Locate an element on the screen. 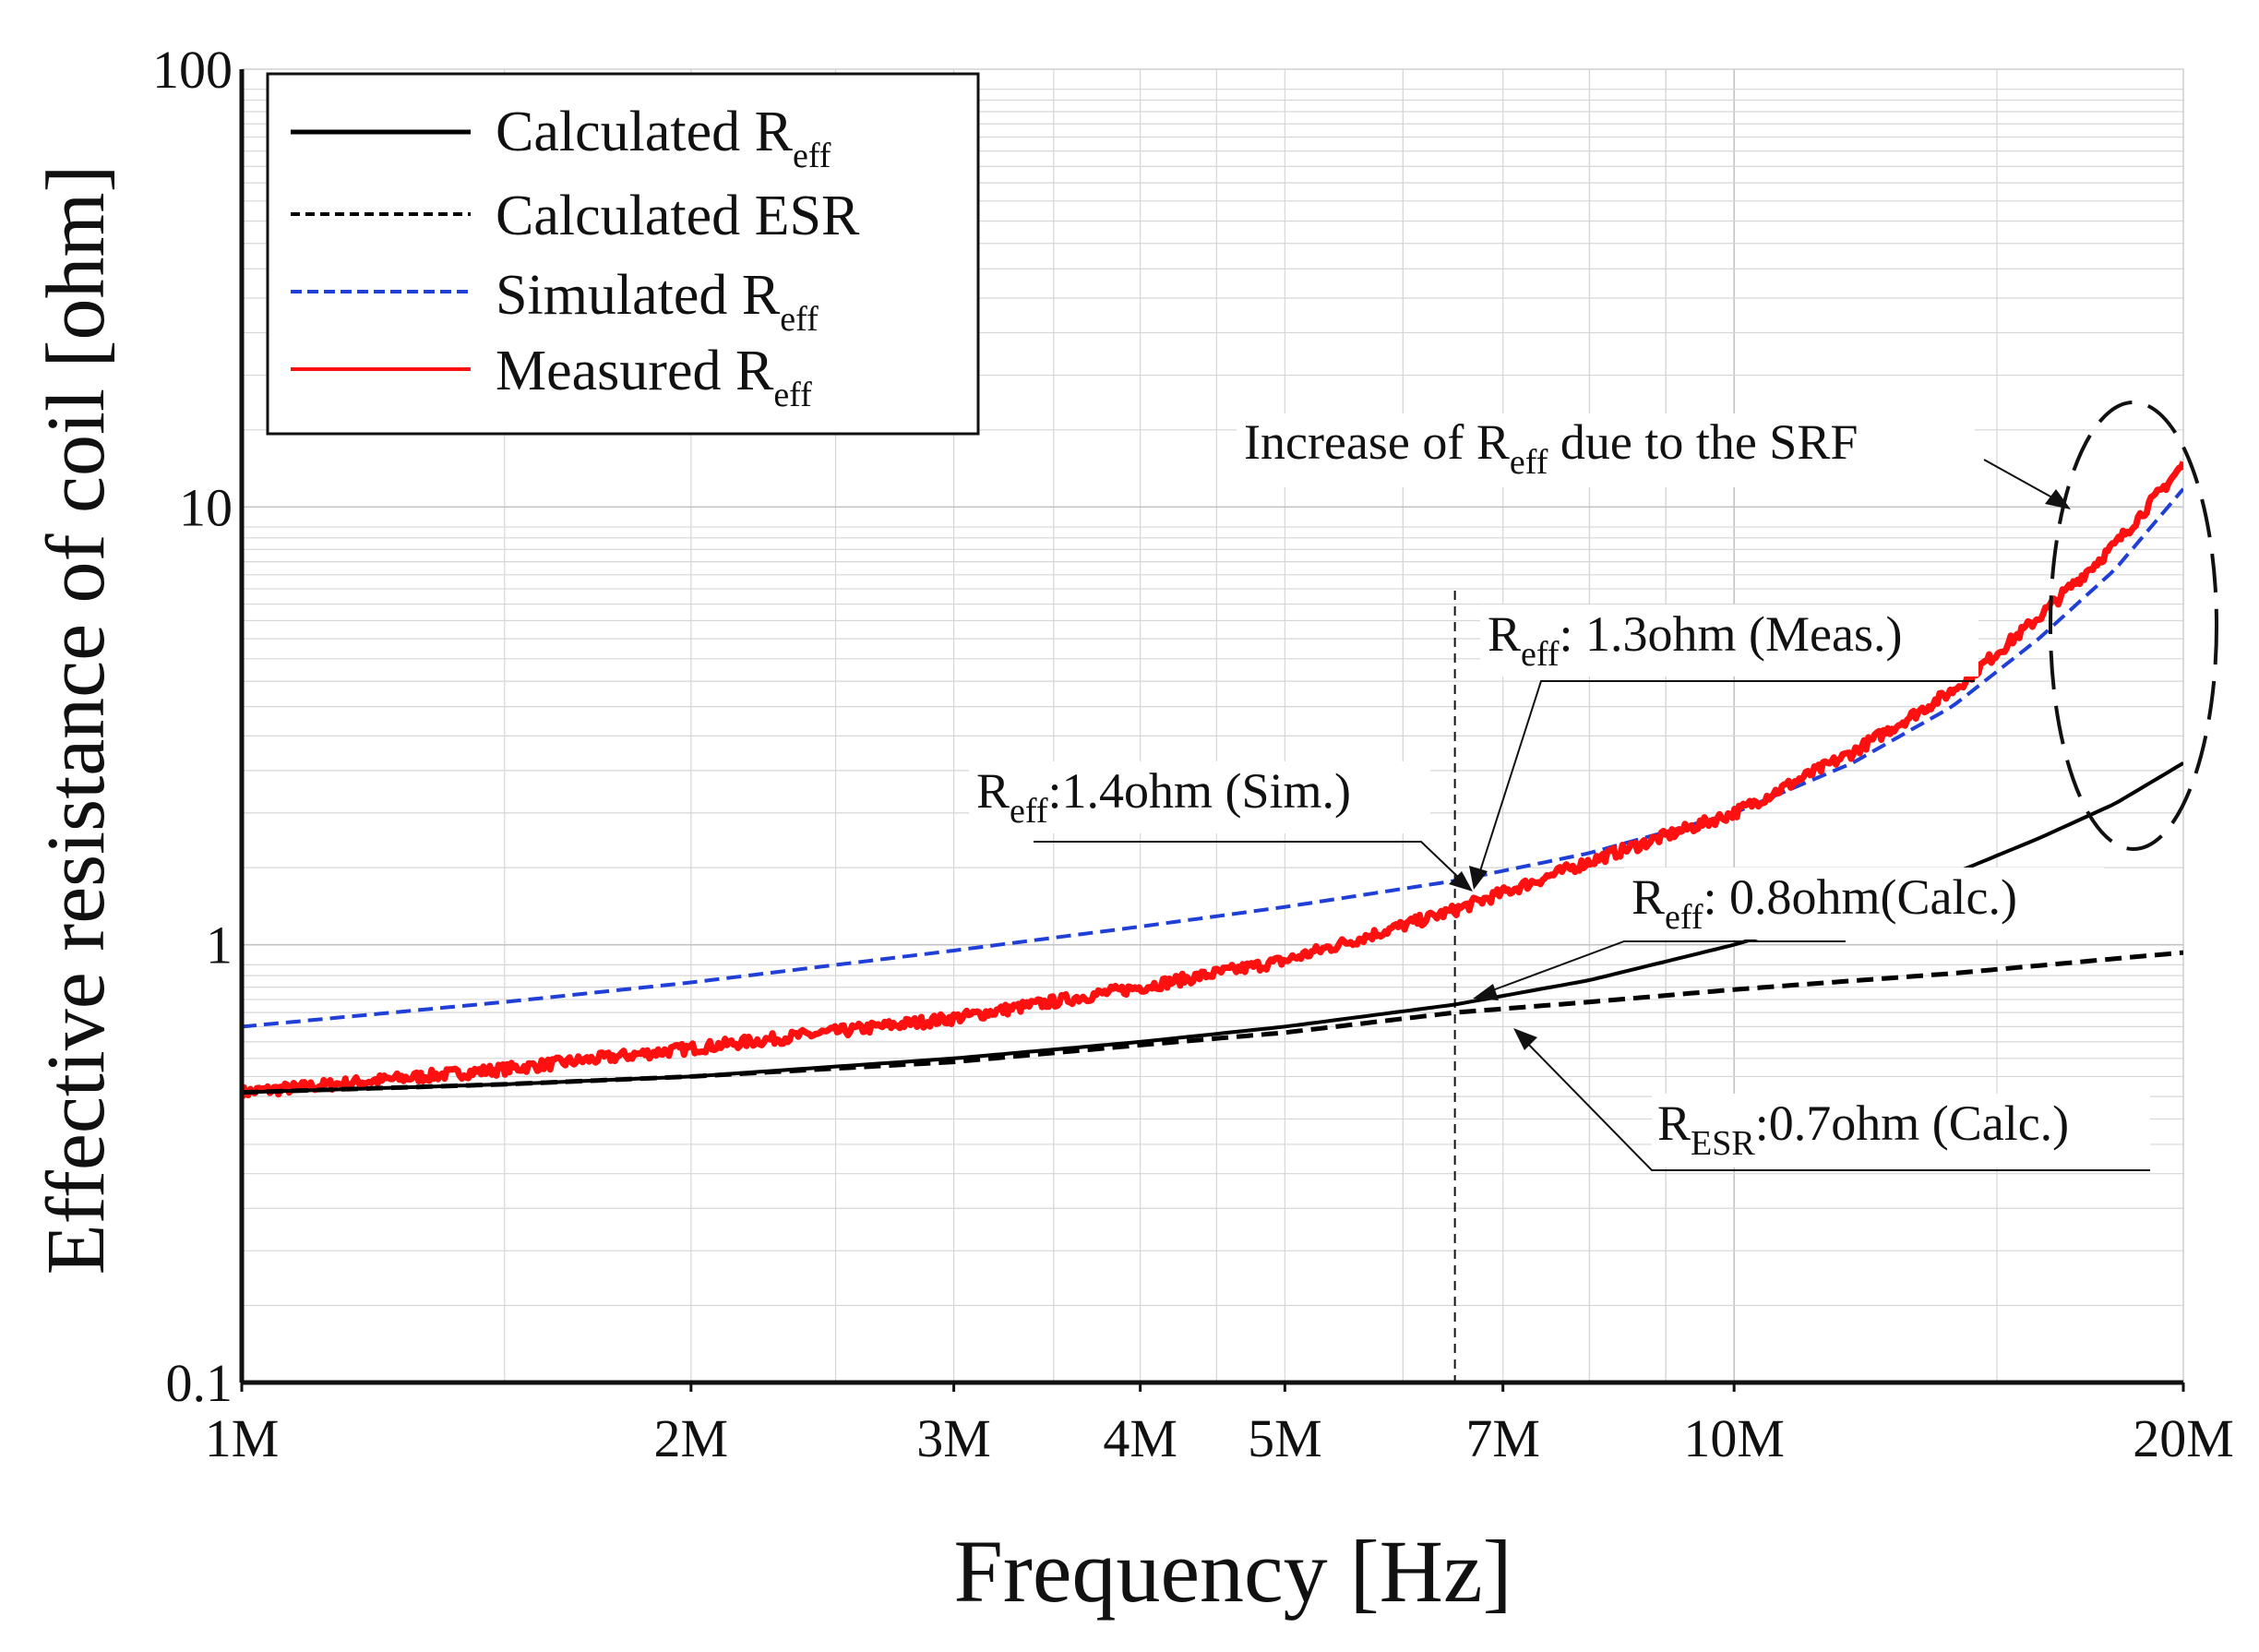 Image resolution: width=2259 pixels, height=1652 pixels. x-tick-label: 7M is located at coordinates (1502, 1438).